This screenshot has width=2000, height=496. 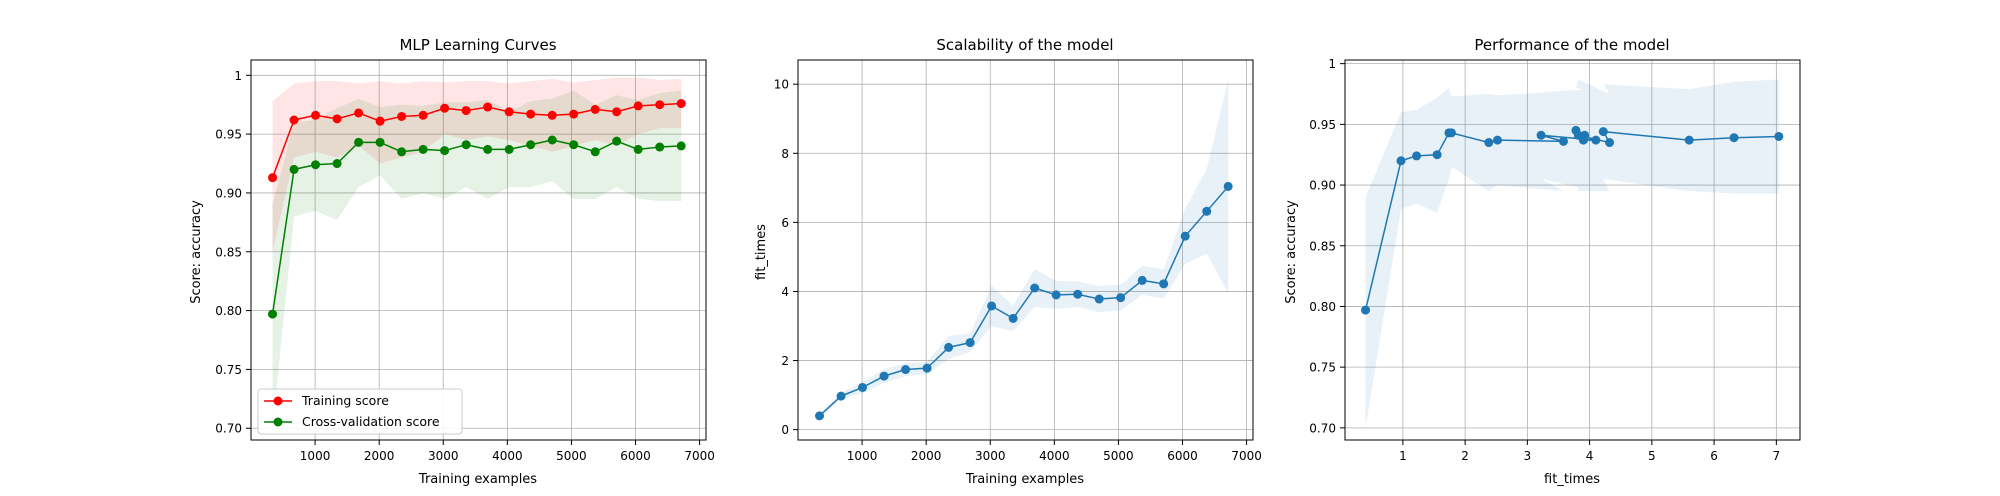 I want to click on legend: Training score Cross-validation score, so click(x=360, y=411).